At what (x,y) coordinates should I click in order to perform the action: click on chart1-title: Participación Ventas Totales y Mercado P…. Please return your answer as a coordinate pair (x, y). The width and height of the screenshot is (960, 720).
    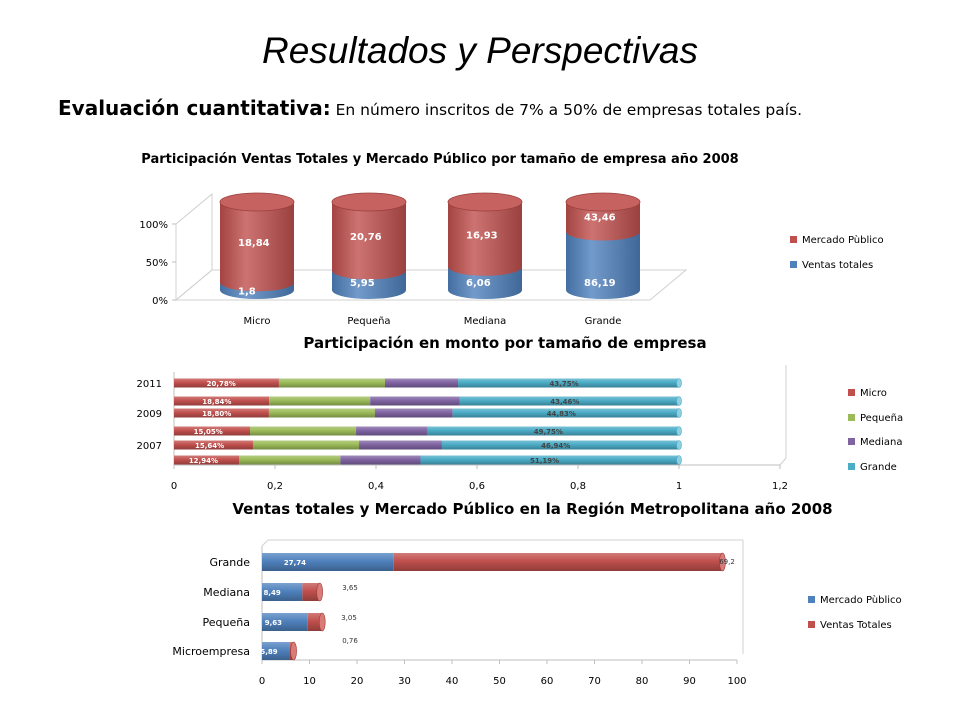
    Looking at the image, I should click on (440, 159).